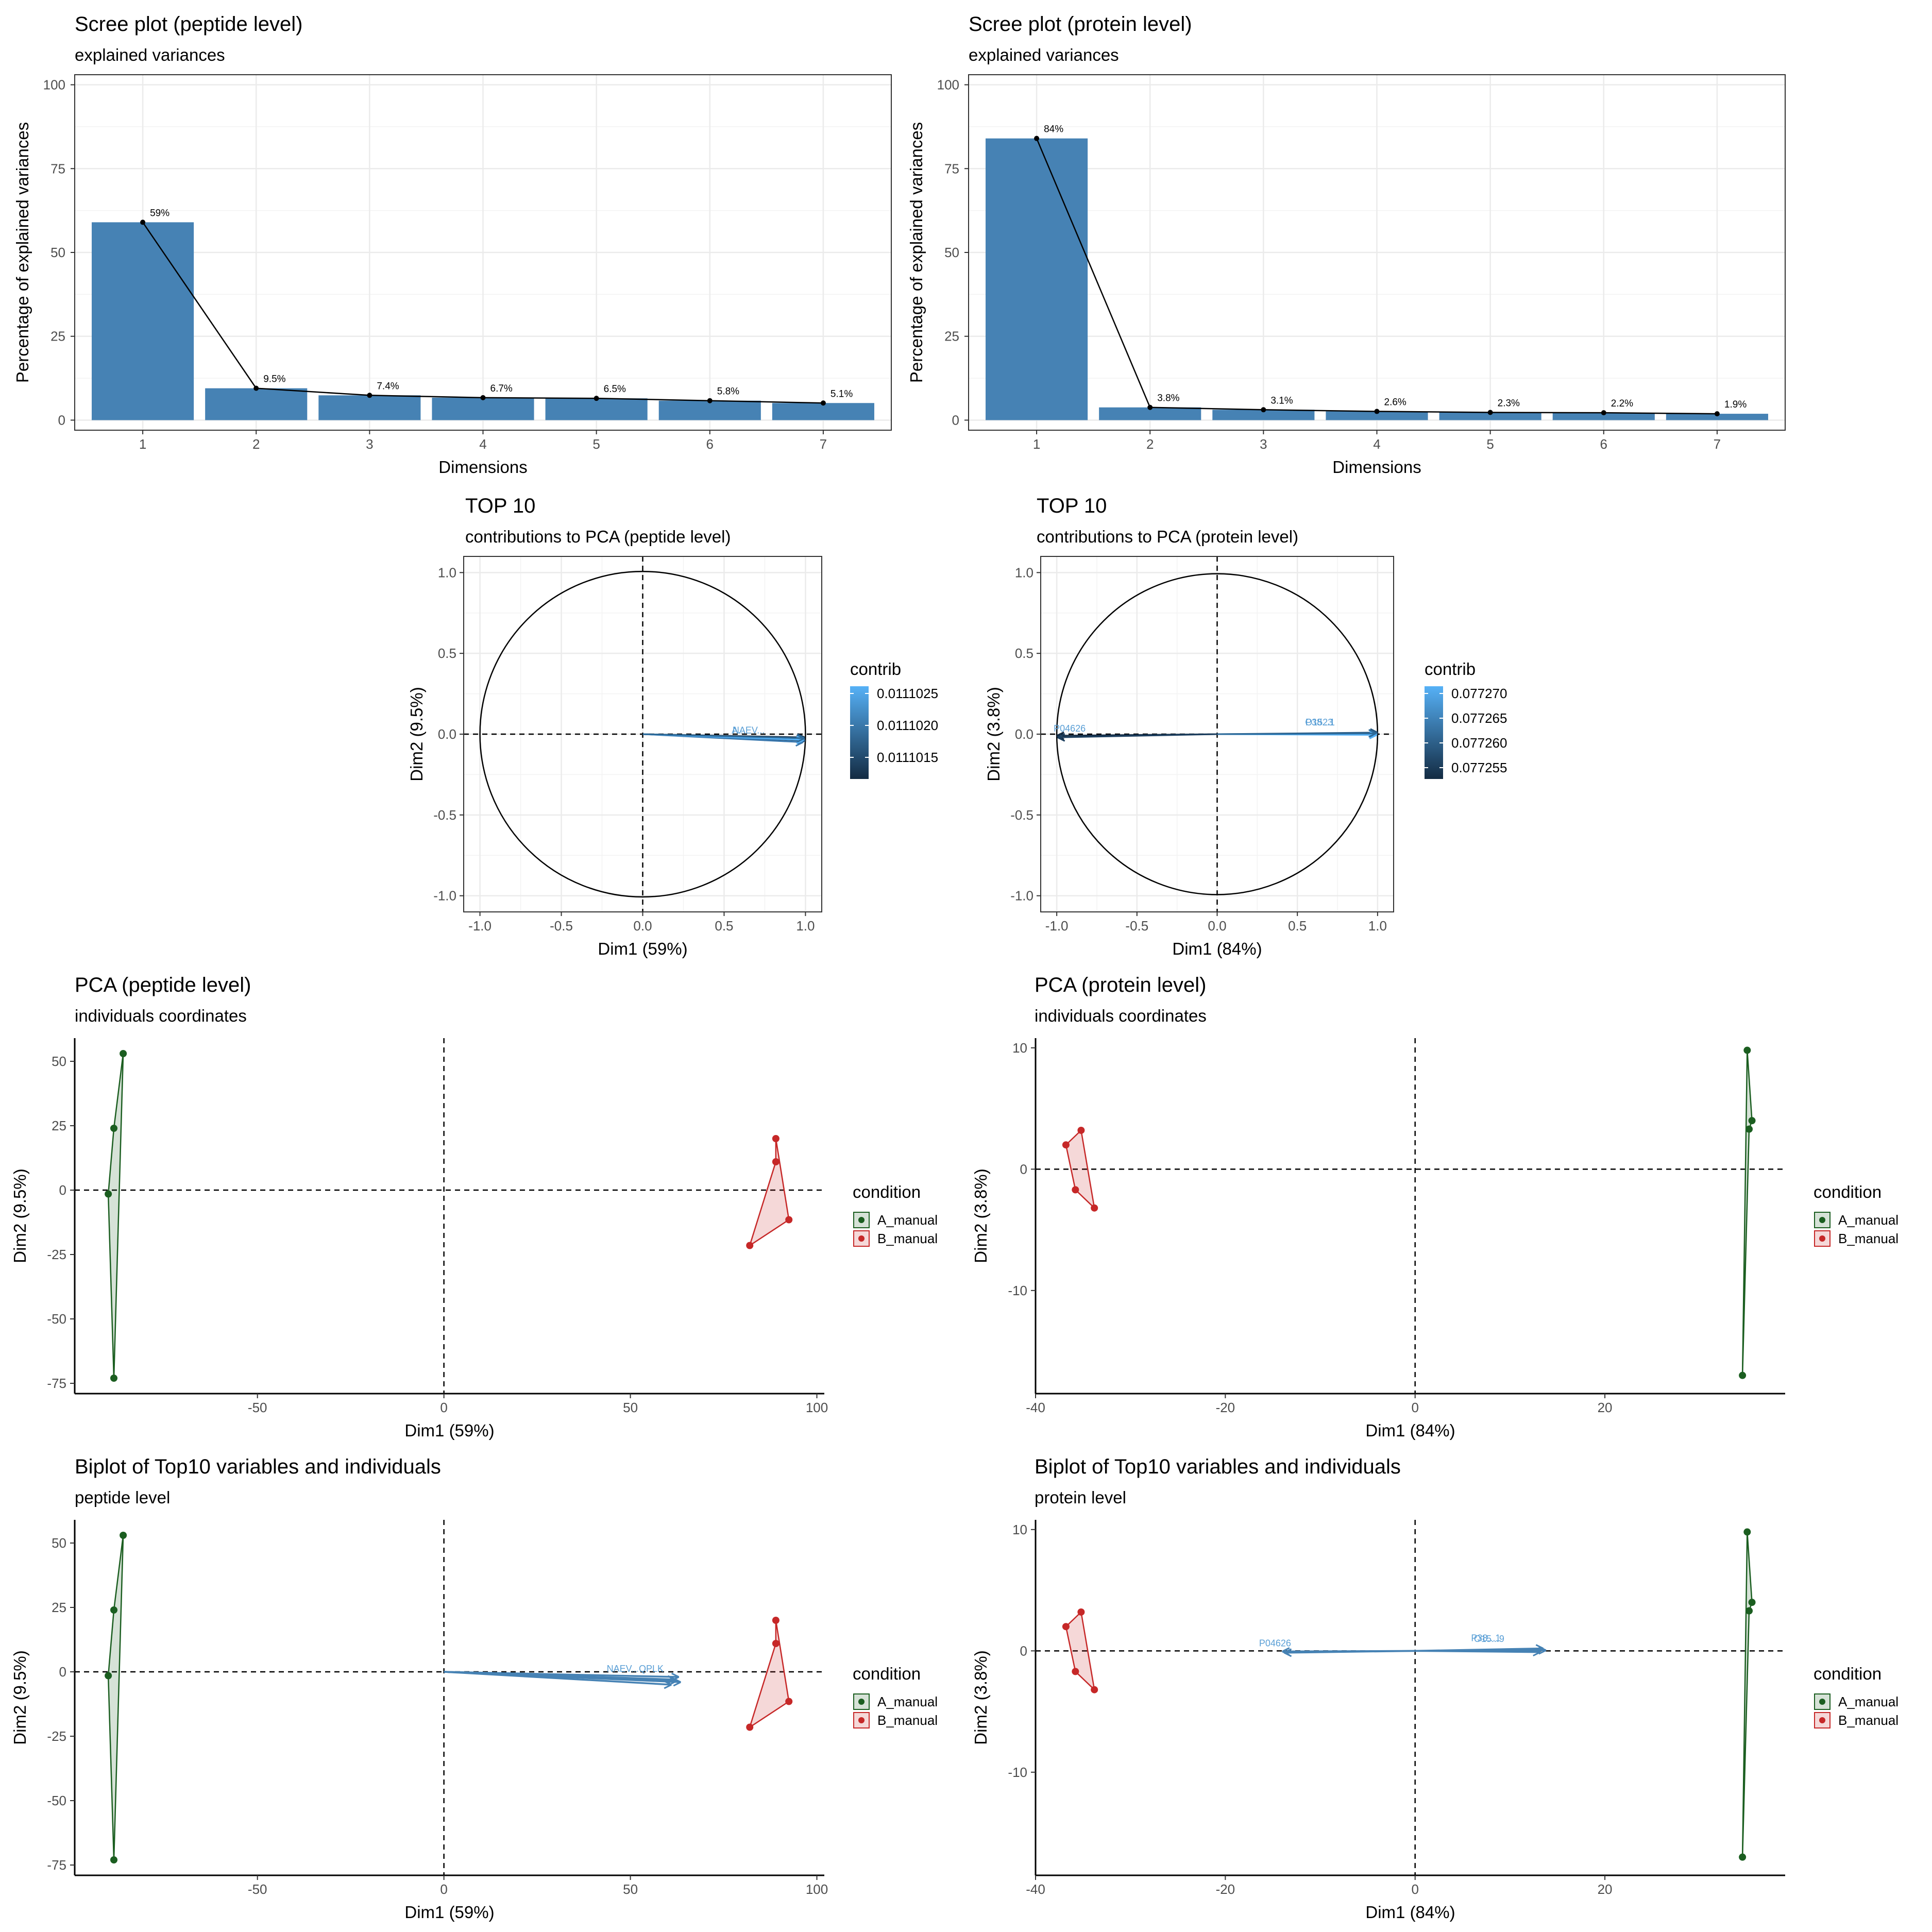 Image resolution: width=1932 pixels, height=1932 pixels. Describe the element at coordinates (1376, 467) in the screenshot. I see `x-axis-title: Dimensions` at that location.